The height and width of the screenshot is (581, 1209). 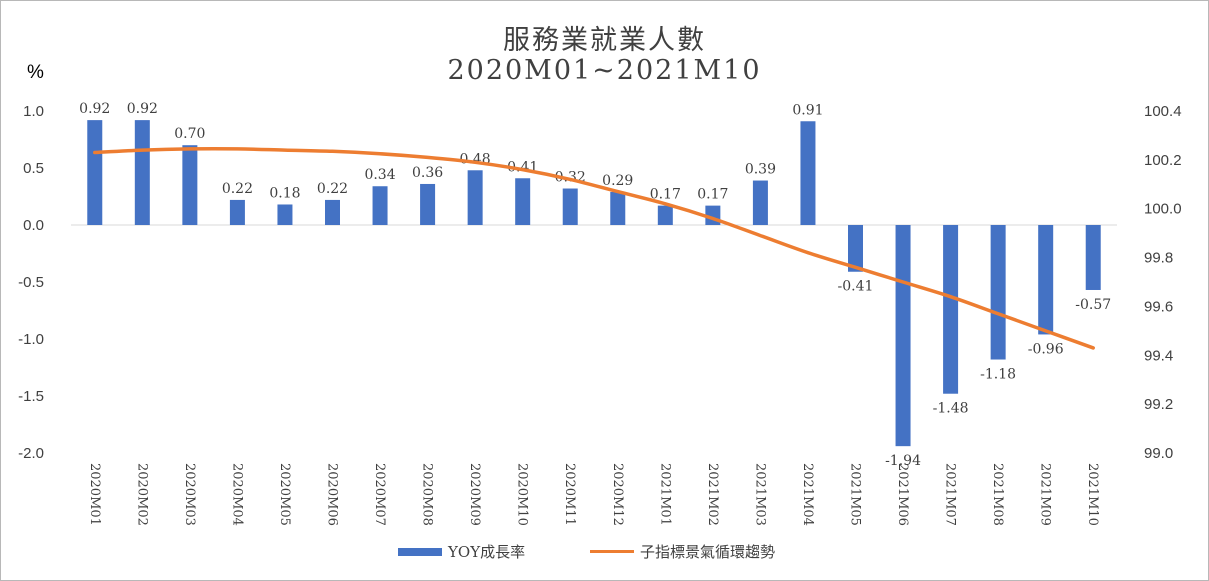 I want to click on bar-data-label: -0.57, so click(x=1093, y=305).